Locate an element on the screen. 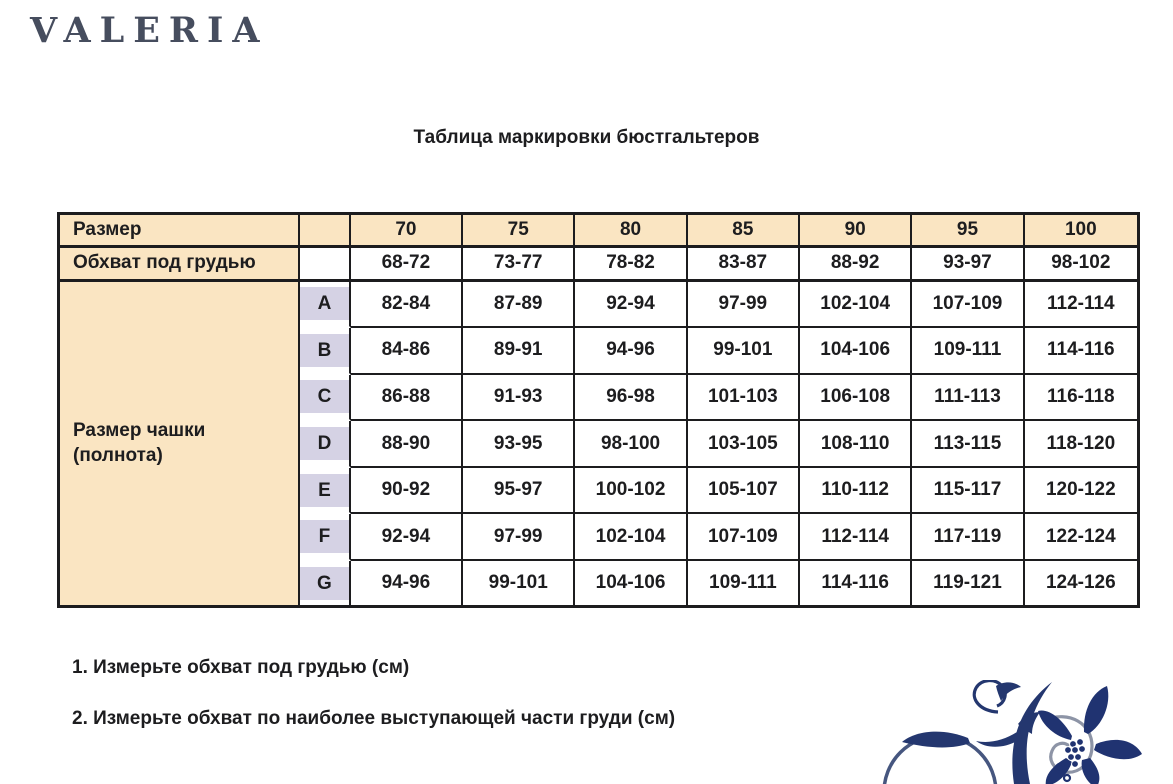 Image resolution: width=1173 pixels, height=784 pixels. table-cell: 96-98 is located at coordinates (631, 398).